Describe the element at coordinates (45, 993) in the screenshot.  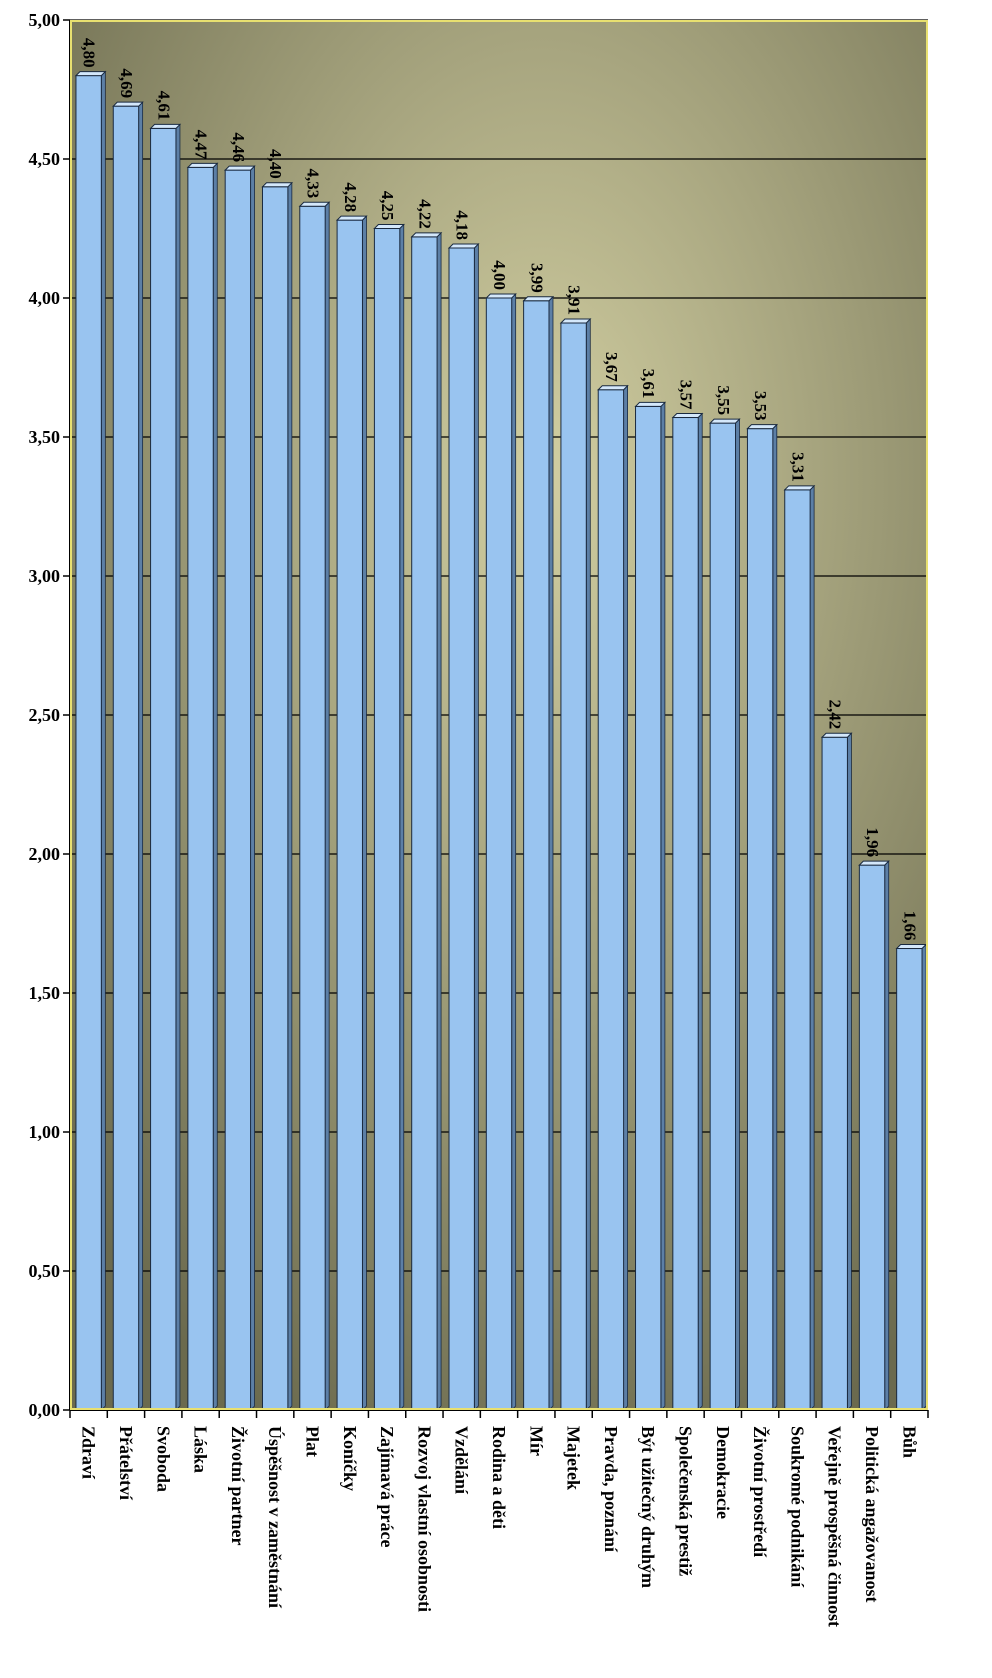
I see `y-tick-label: 1,50` at that location.